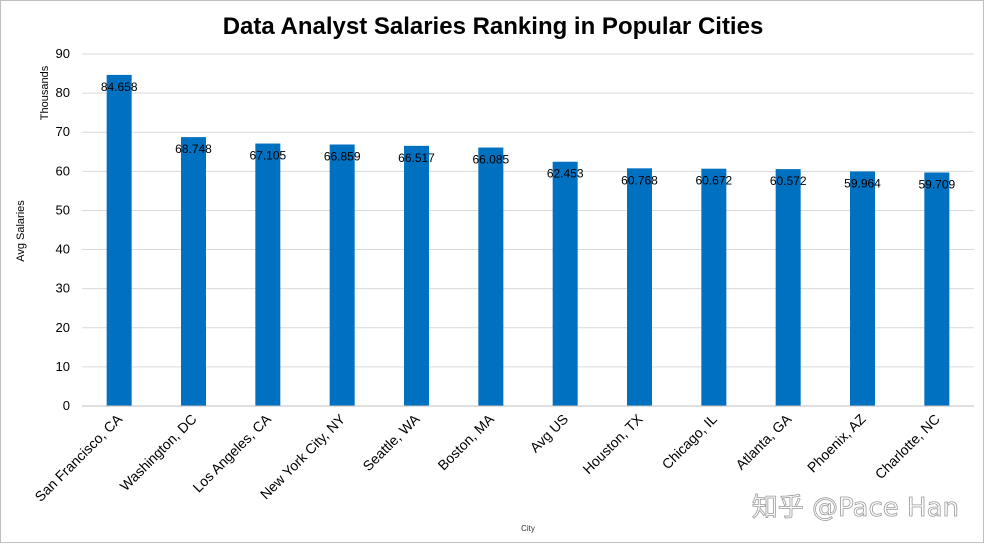 The height and width of the screenshot is (544, 984). What do you see at coordinates (549, 433) in the screenshot?
I see `x-category-label: Avg US` at bounding box center [549, 433].